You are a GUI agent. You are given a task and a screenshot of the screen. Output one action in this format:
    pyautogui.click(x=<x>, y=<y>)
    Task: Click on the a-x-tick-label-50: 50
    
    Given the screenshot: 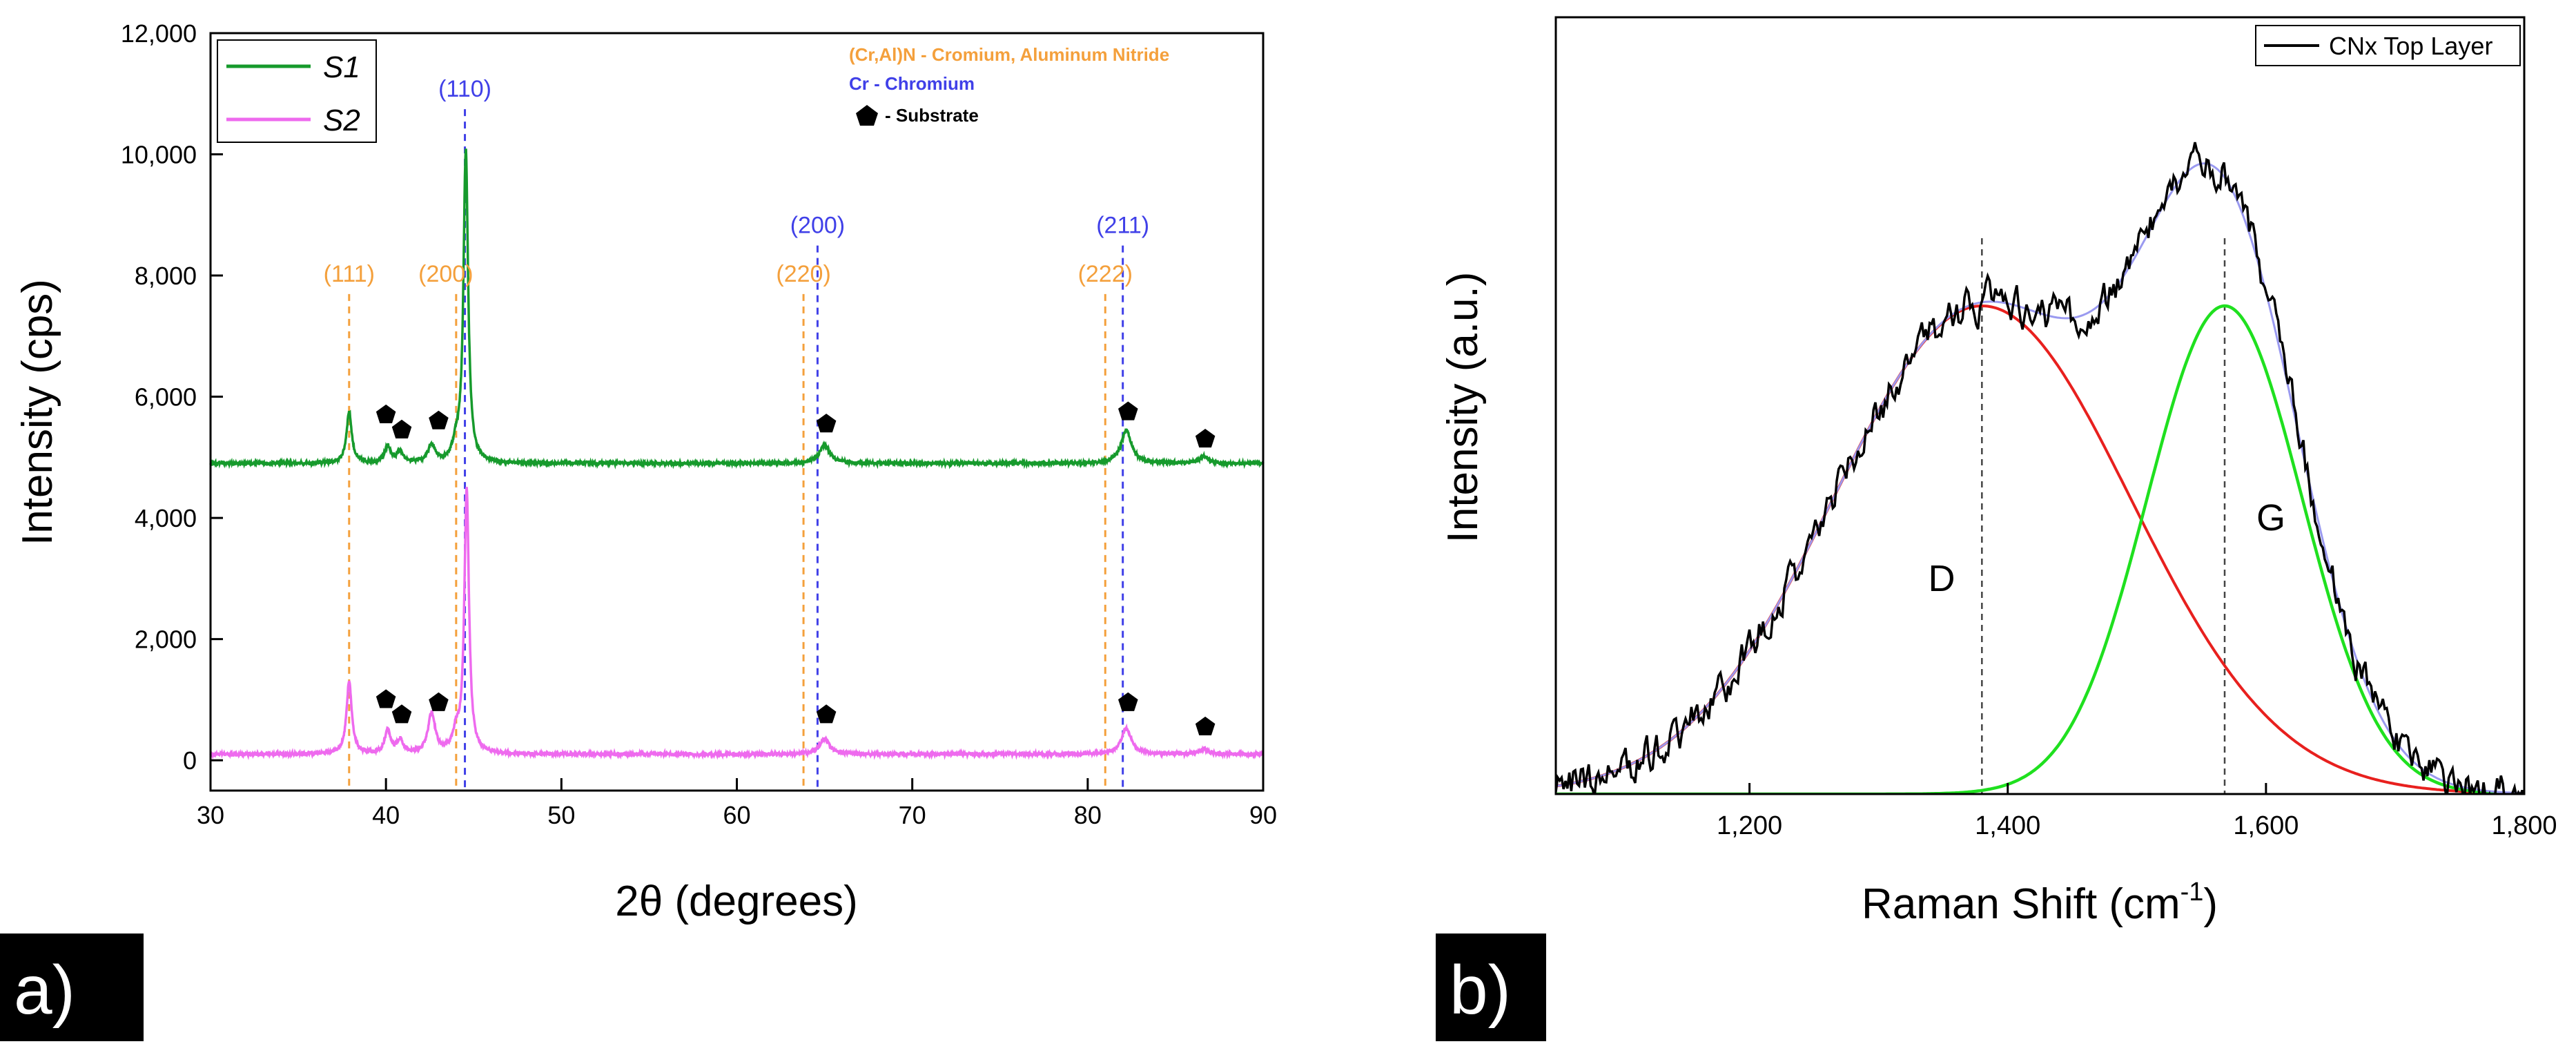 What is the action you would take?
    pyautogui.click(x=561, y=815)
    